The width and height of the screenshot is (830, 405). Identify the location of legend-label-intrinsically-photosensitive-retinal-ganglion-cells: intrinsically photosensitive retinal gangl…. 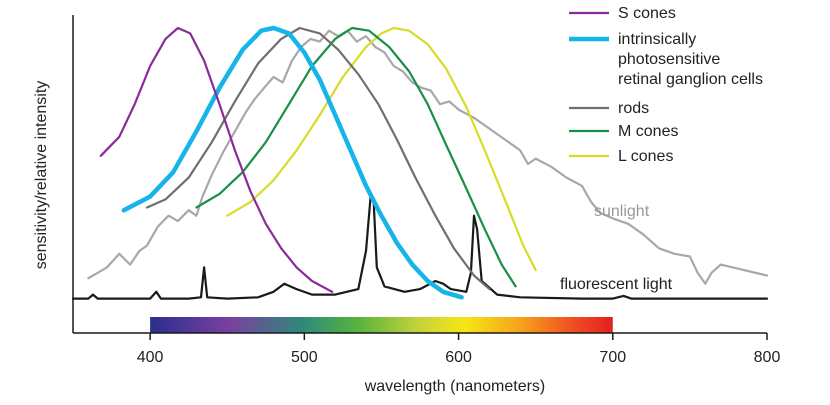
(690, 59).